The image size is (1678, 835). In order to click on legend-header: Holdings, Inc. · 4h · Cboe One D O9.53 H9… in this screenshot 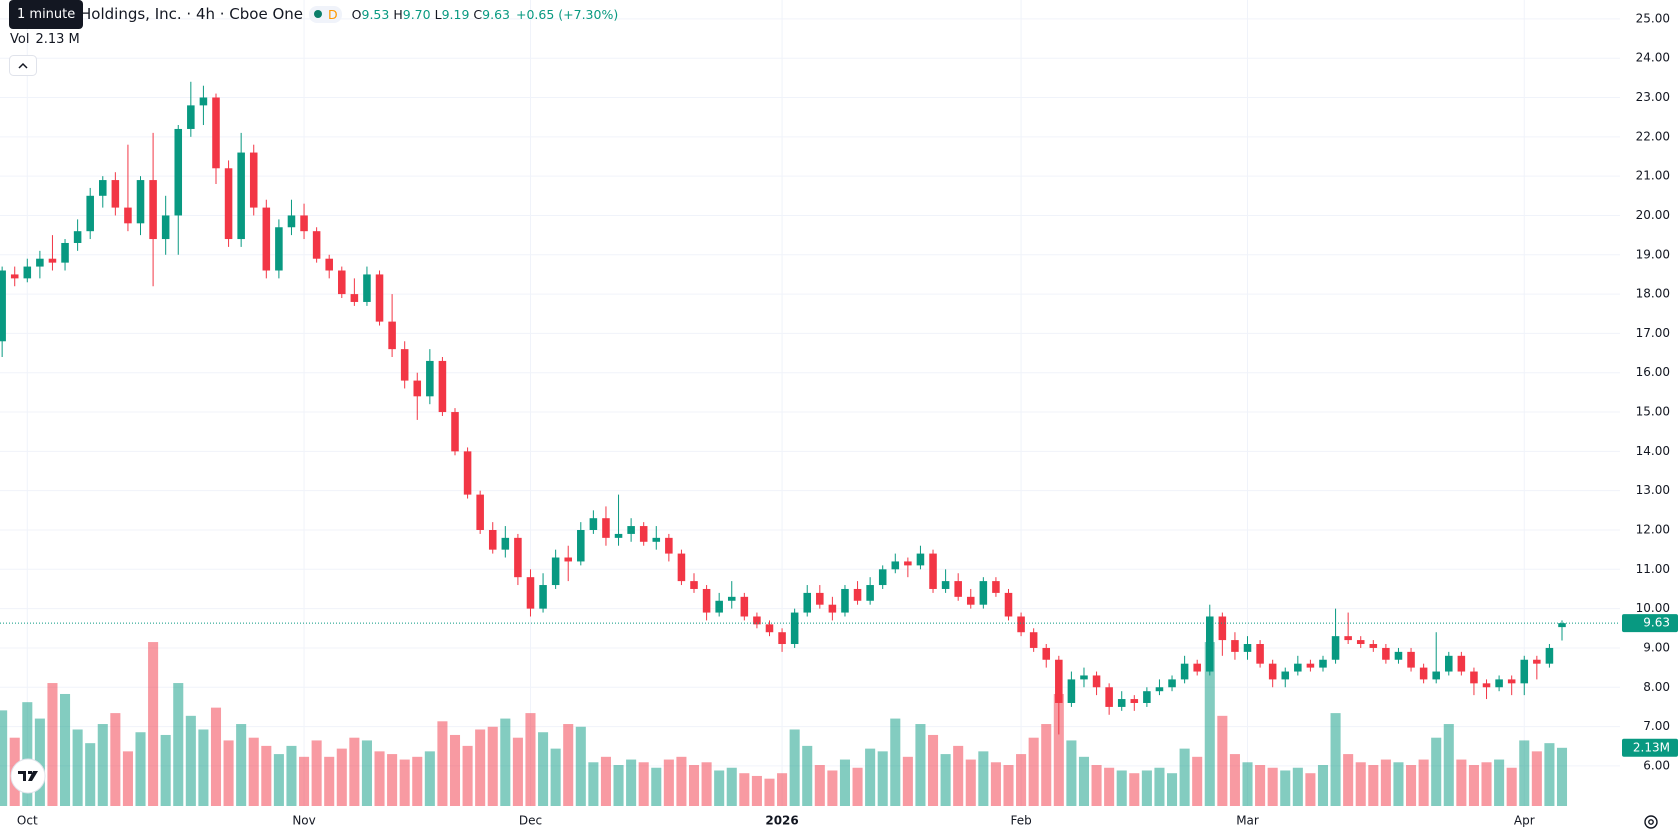, I will do `click(349, 14)`.